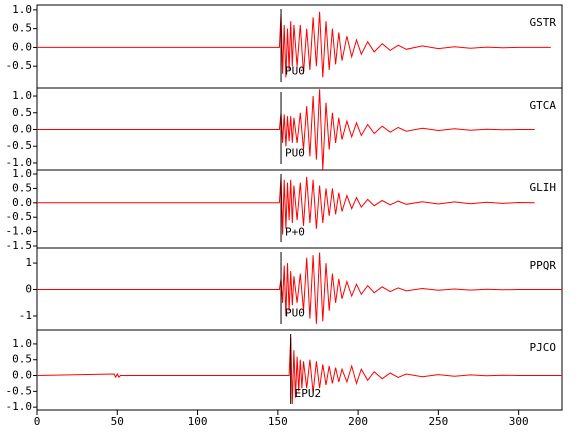 The height and width of the screenshot is (440, 580). I want to click on y-tick-label: 1, so click(28, 262).